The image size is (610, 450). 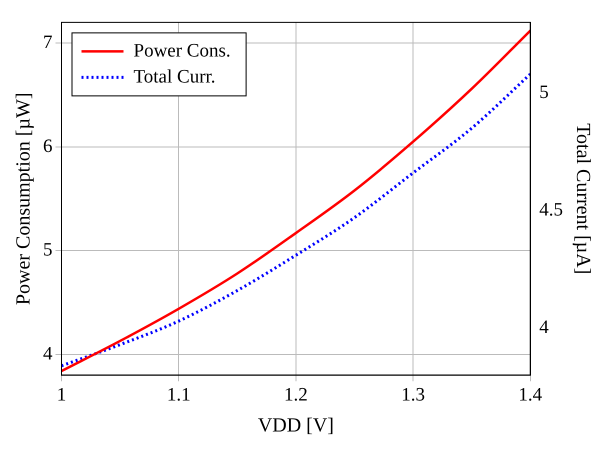 What do you see at coordinates (413, 395) in the screenshot?
I see `x-tick-label: 1.3` at bounding box center [413, 395].